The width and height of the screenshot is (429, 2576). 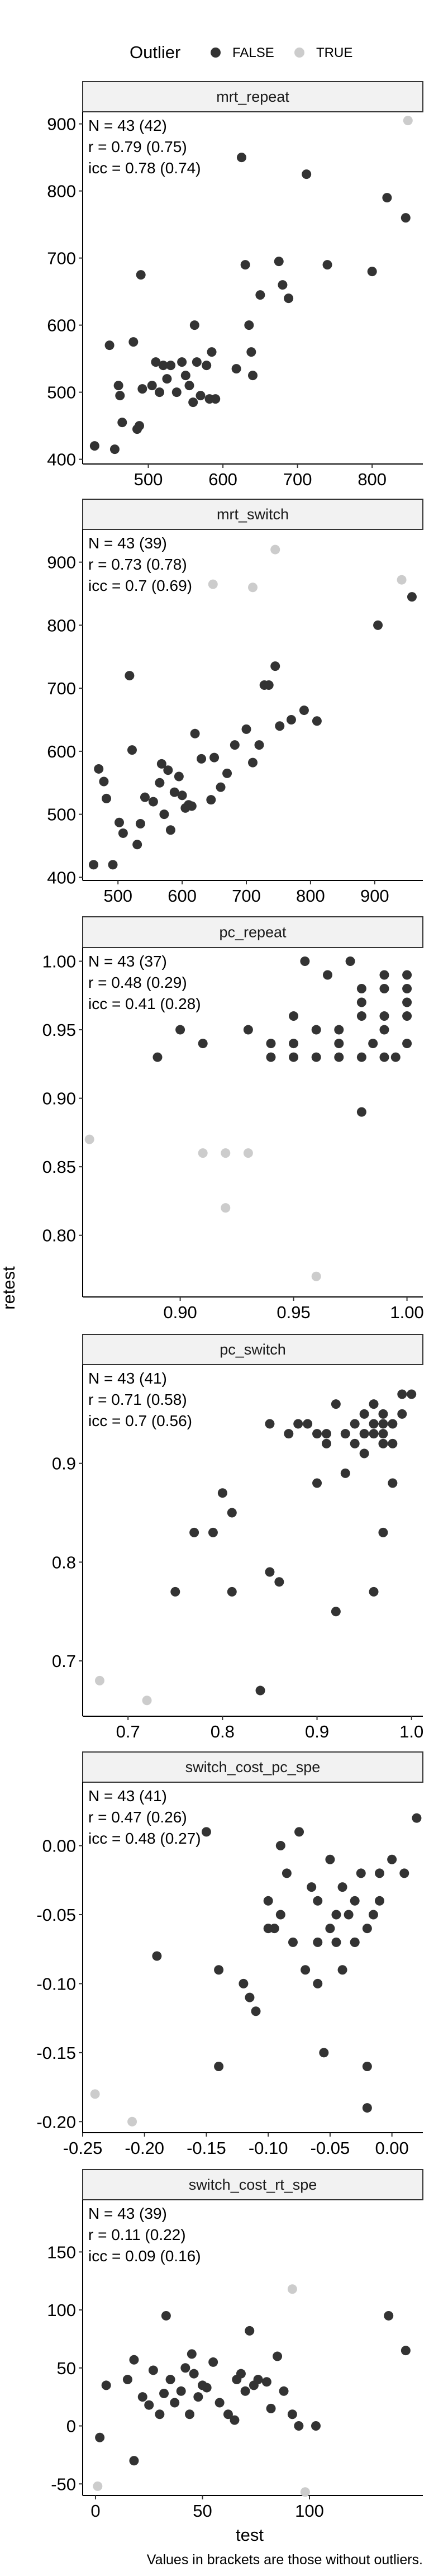 What do you see at coordinates (66, 2368) in the screenshot?
I see `y-tick-label: 50` at bounding box center [66, 2368].